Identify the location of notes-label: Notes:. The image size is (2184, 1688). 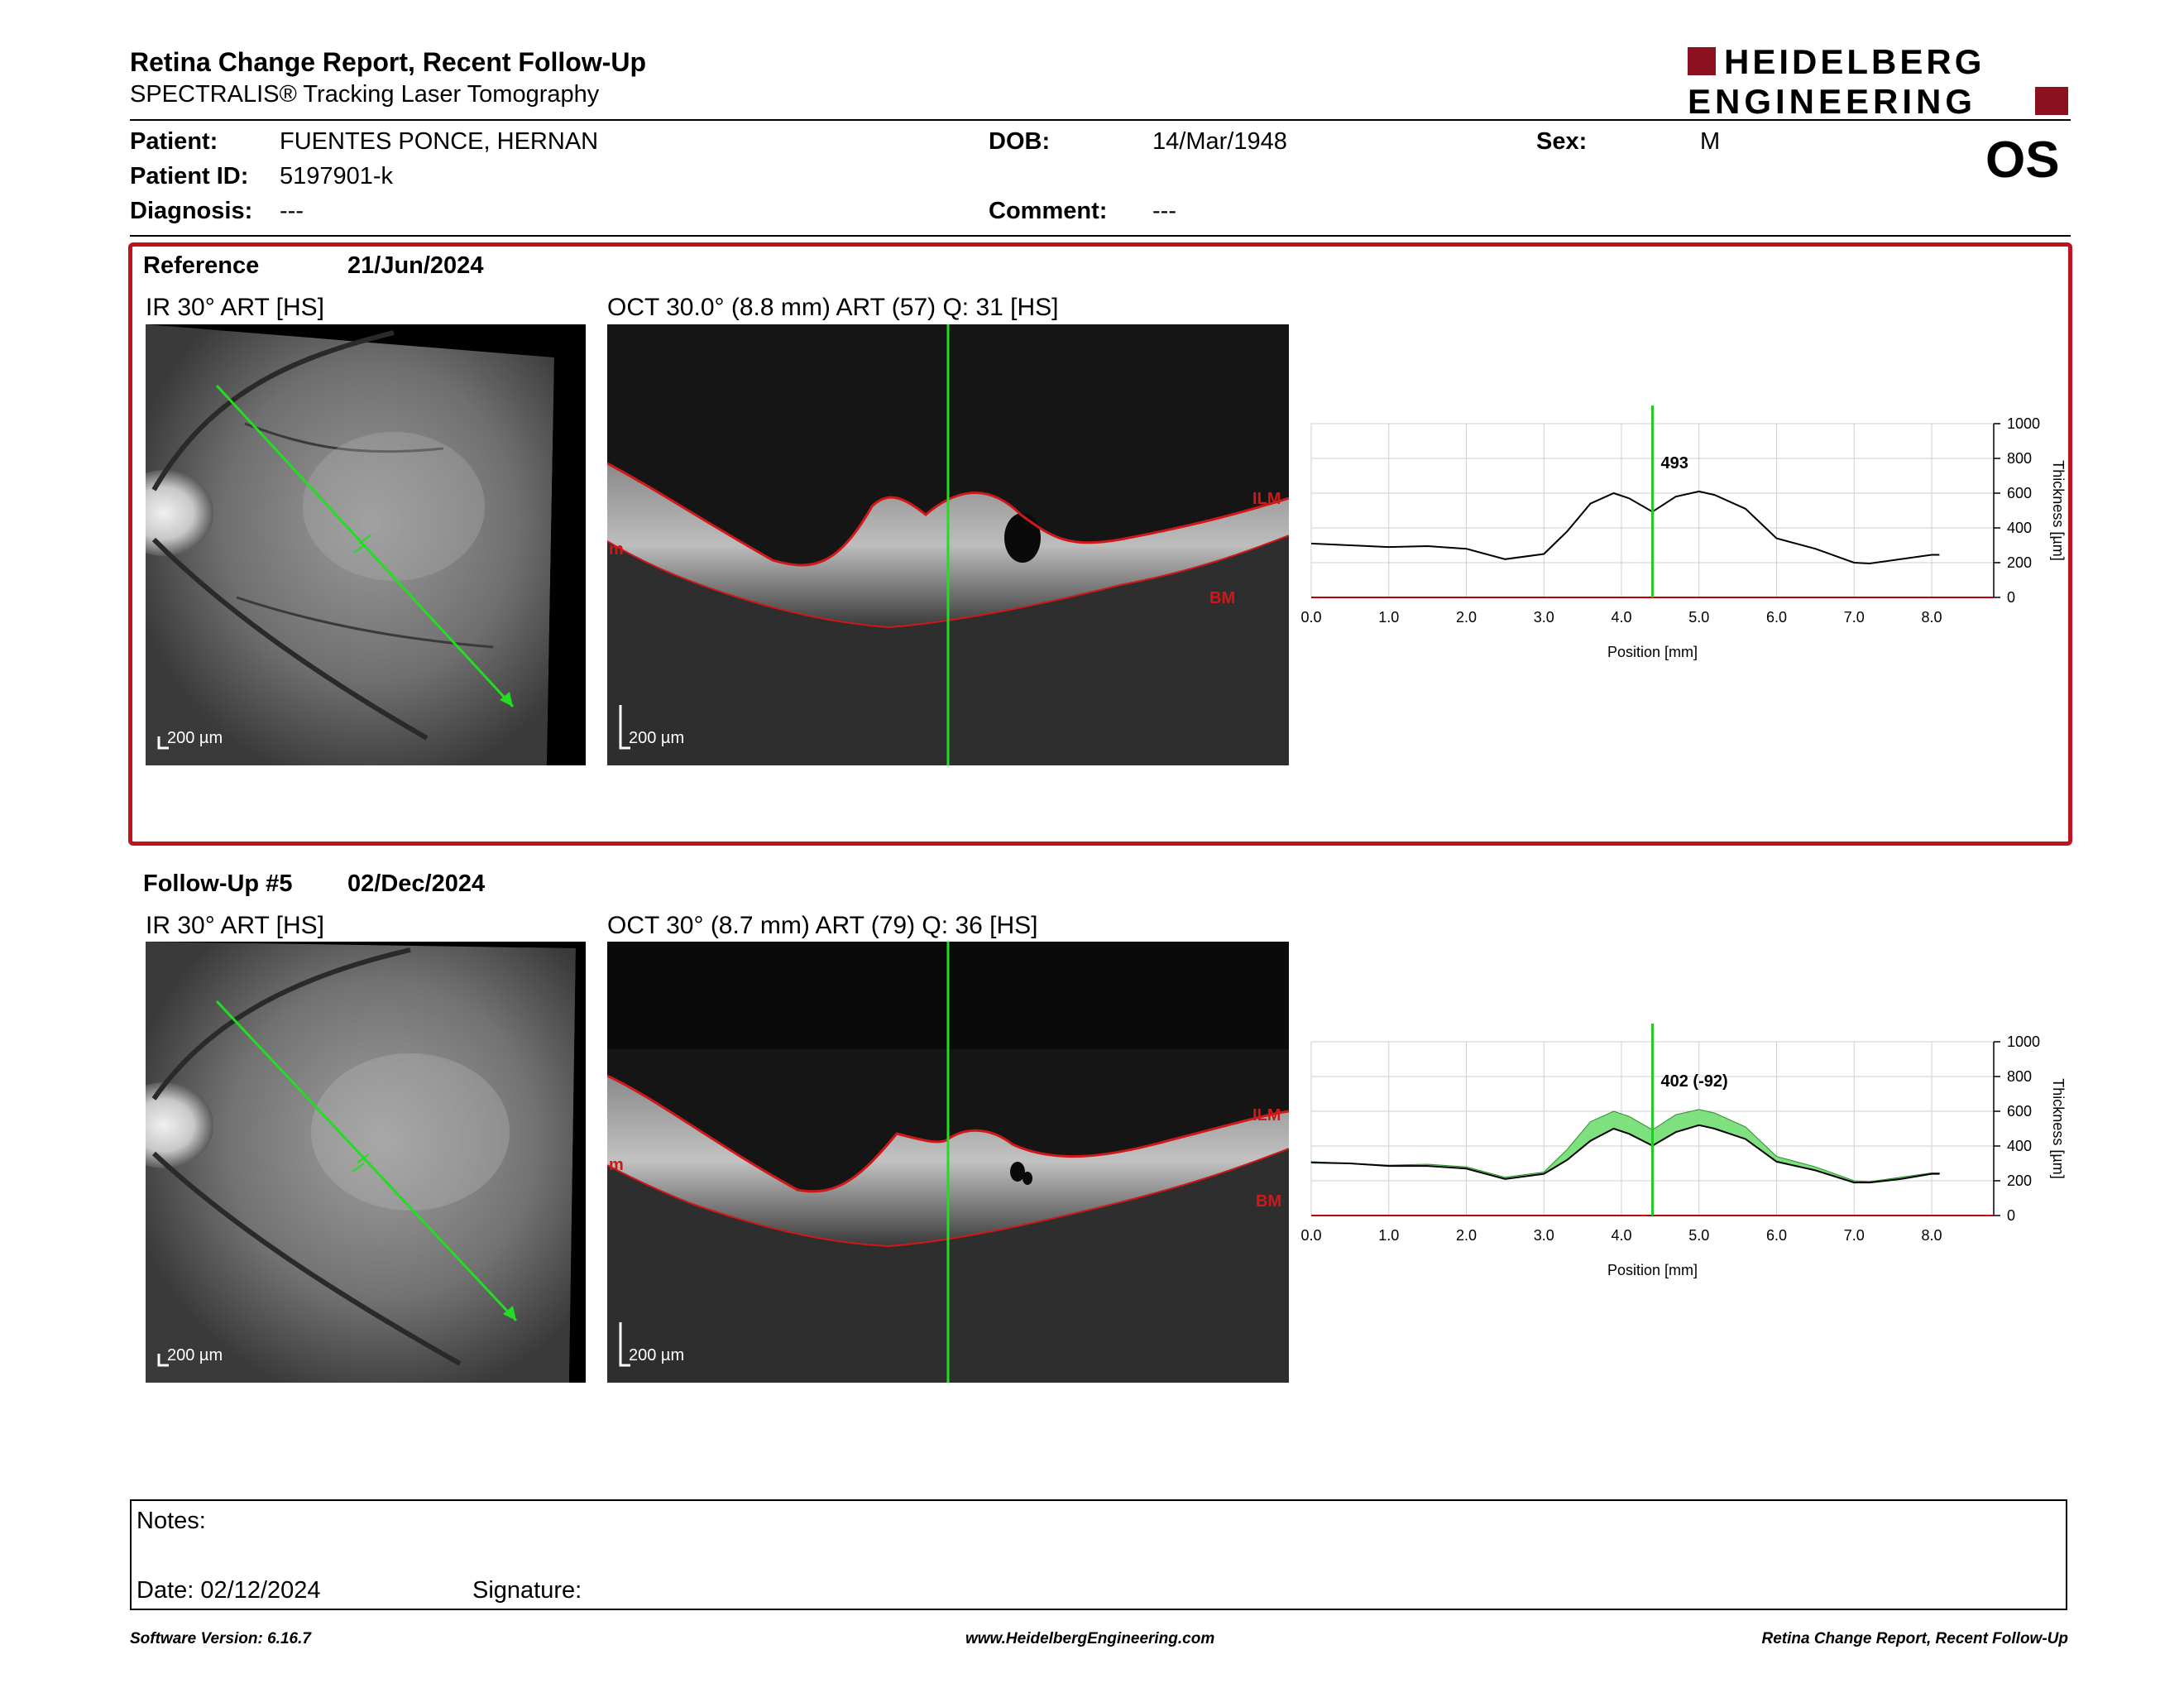
(171, 1521).